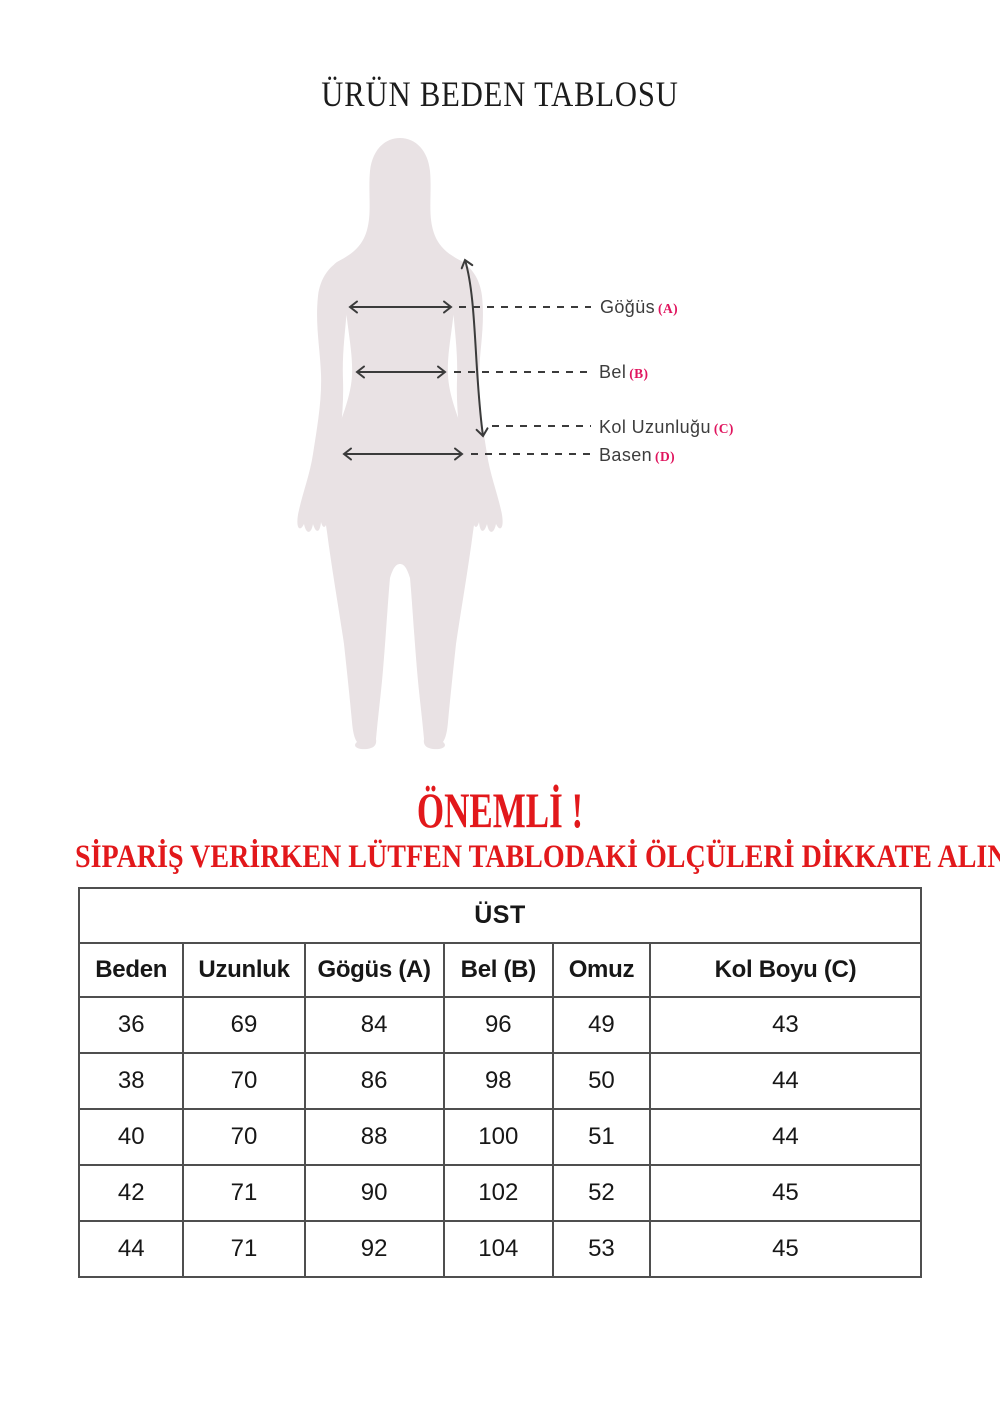 The height and width of the screenshot is (1414, 1000). Describe the element at coordinates (601, 1137) in the screenshot. I see `cell-omuz: 51` at that location.